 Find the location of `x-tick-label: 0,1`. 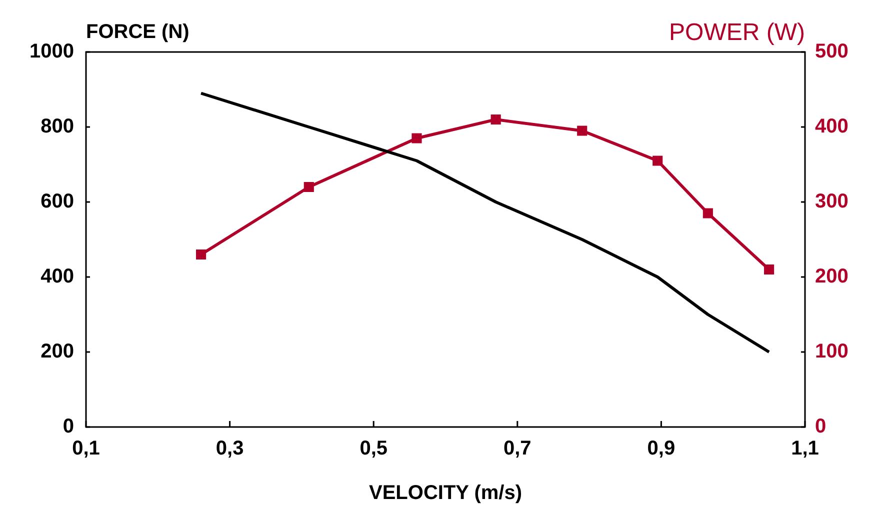

x-tick-label: 0,1 is located at coordinates (86, 449).